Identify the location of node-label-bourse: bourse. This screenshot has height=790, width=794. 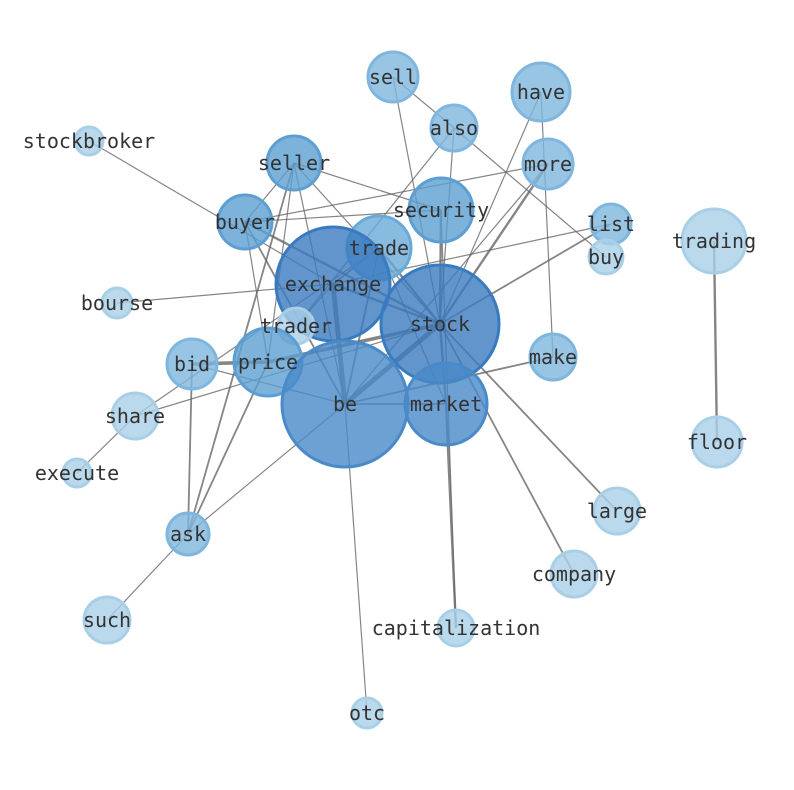
(117, 303).